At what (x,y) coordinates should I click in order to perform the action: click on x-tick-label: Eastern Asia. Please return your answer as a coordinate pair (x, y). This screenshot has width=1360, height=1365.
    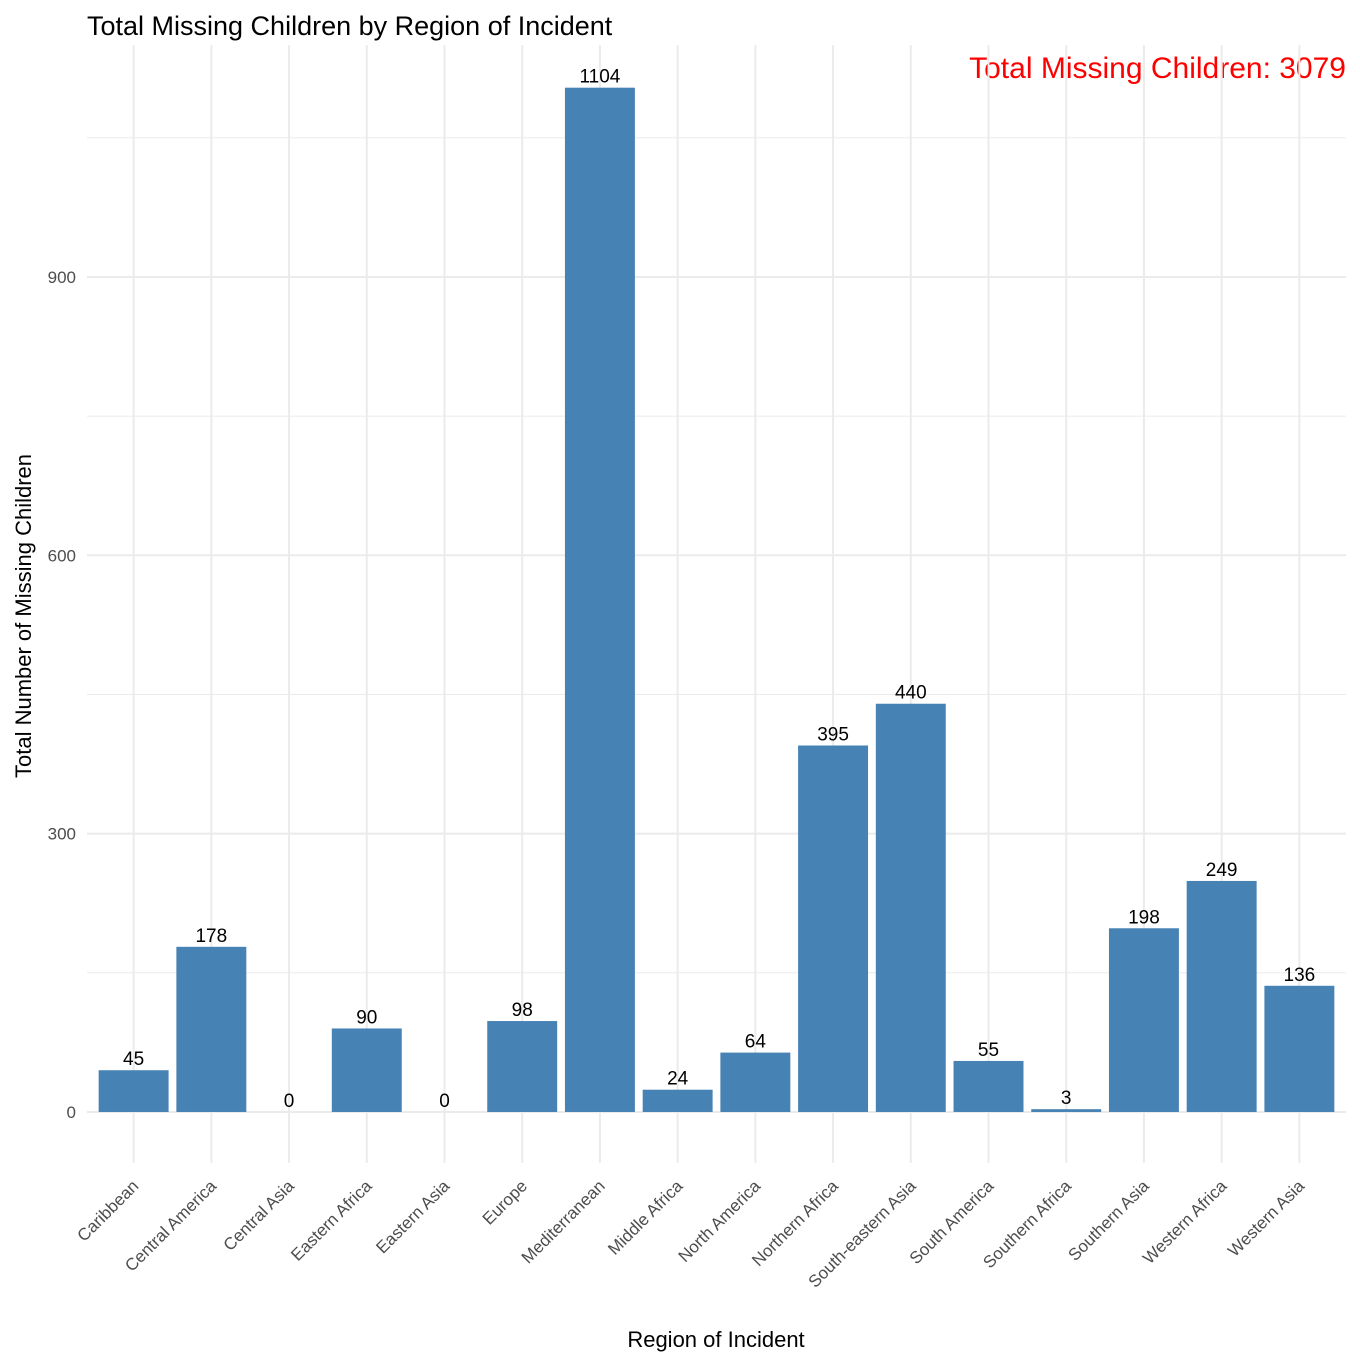
    Looking at the image, I should click on (412, 1216).